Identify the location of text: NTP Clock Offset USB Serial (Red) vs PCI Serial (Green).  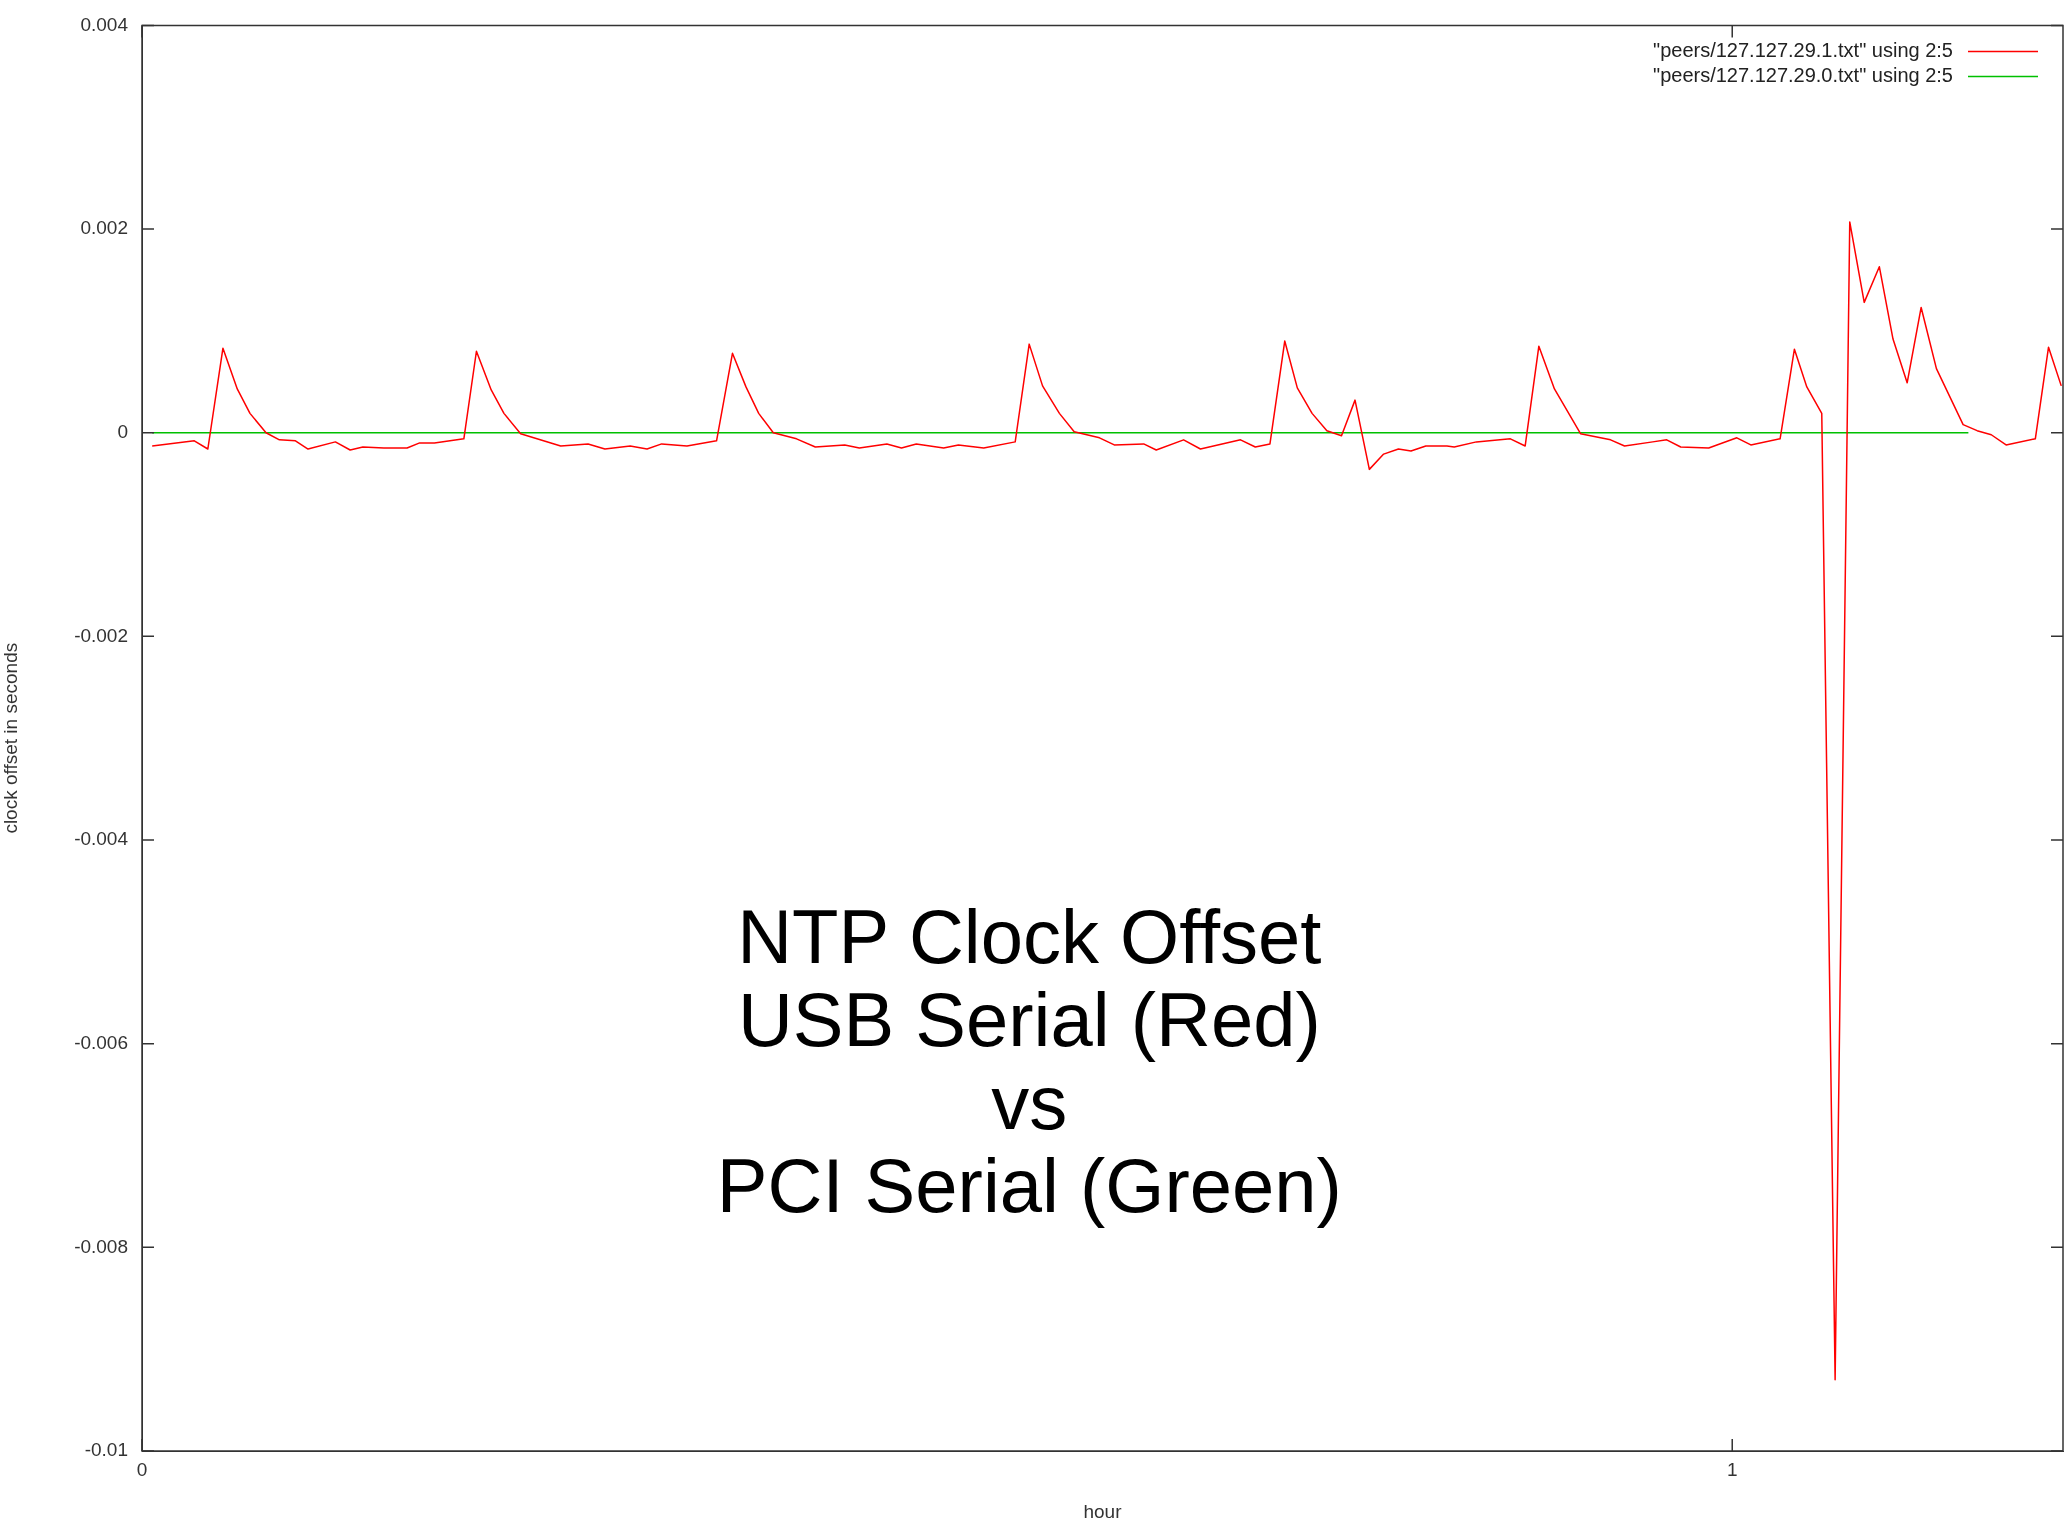
(1029, 1060).